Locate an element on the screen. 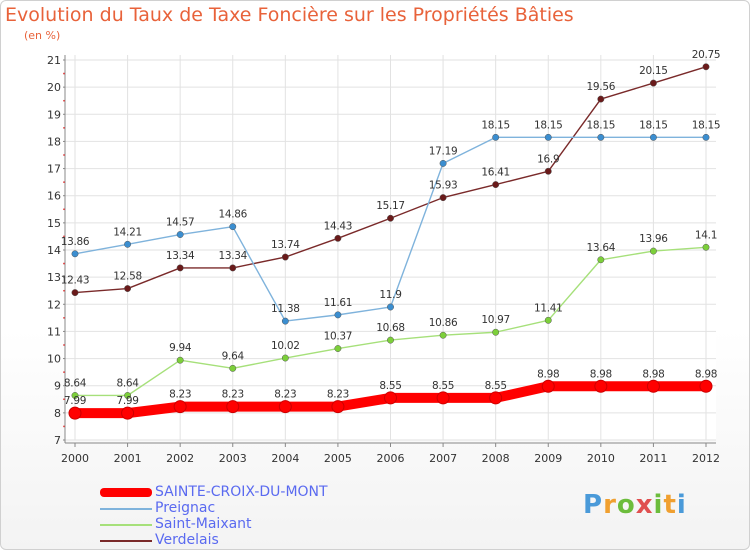  data-label: 19.56 is located at coordinates (601, 87).